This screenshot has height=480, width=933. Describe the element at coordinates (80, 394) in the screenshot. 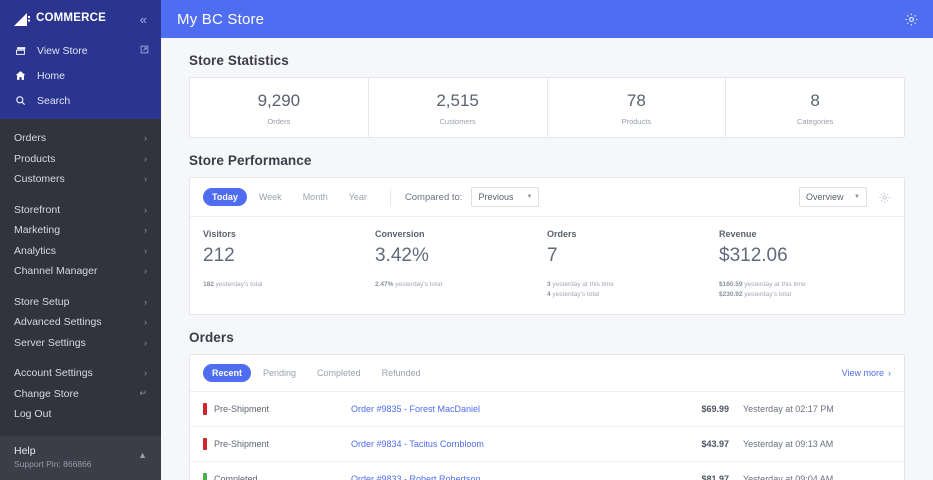

I see `sidebar-item-change-store: Change Store ↵` at that location.